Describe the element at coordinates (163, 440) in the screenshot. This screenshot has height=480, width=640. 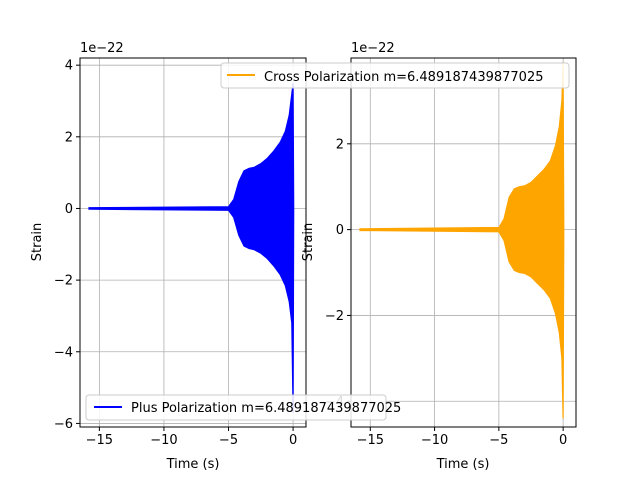
I see `left-x-tick-label: −10` at that location.